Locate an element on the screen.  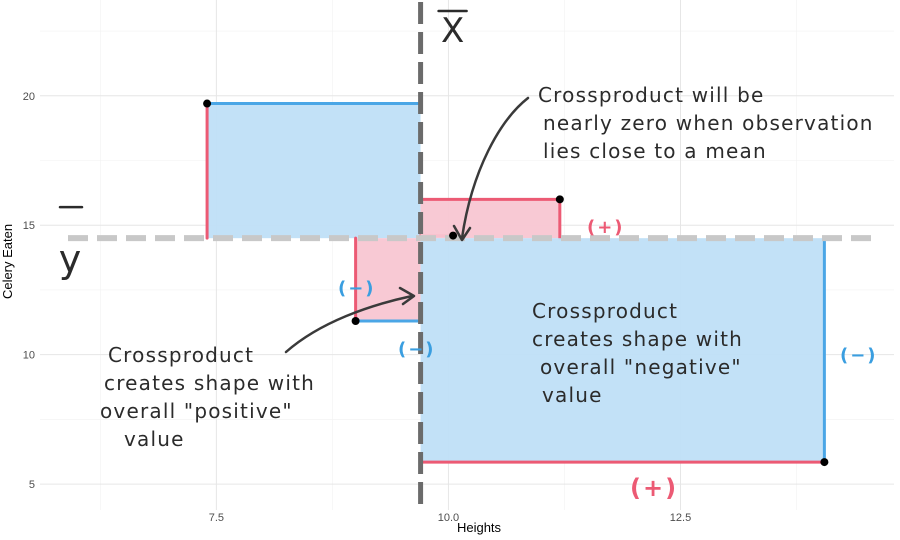
annotation-positive-line-3: overall "positive" is located at coordinates (196, 411).